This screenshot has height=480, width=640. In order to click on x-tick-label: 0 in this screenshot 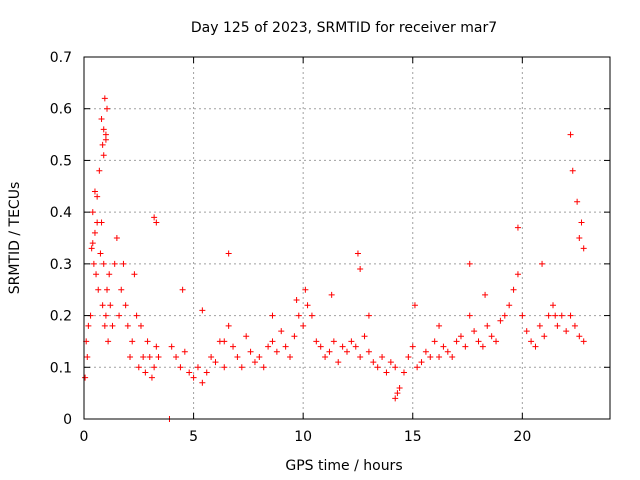, I will do `click(84, 437)`.